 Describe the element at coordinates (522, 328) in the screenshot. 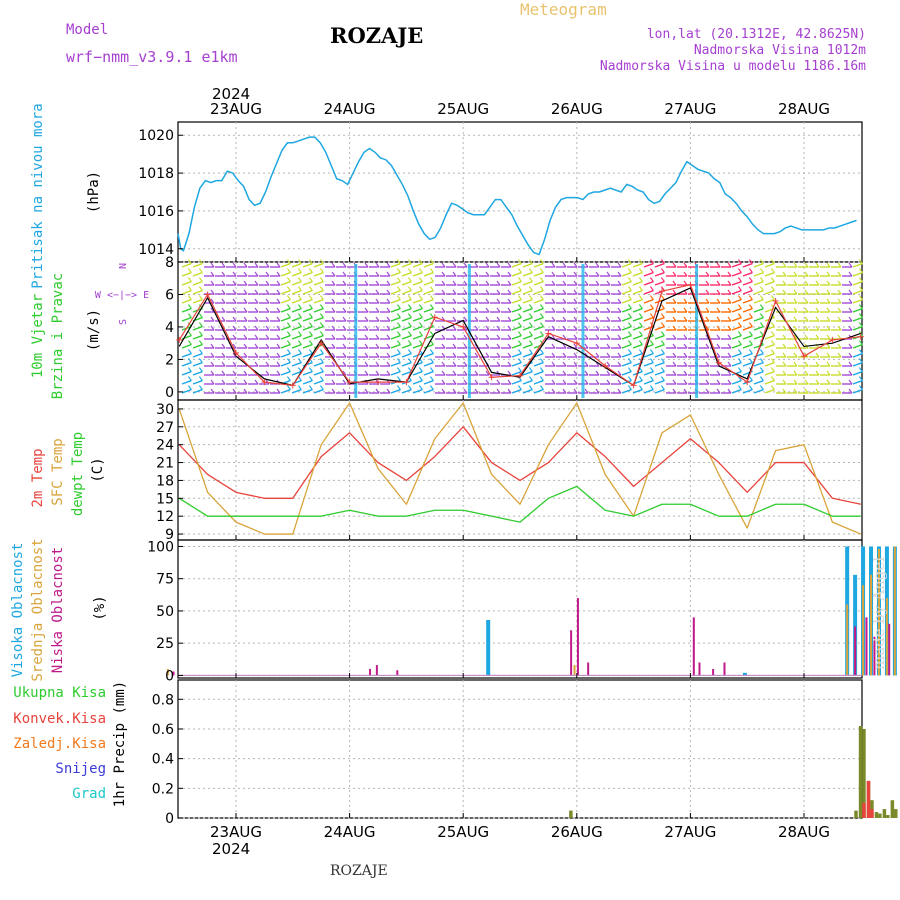

I see `wind-barb-field` at that location.